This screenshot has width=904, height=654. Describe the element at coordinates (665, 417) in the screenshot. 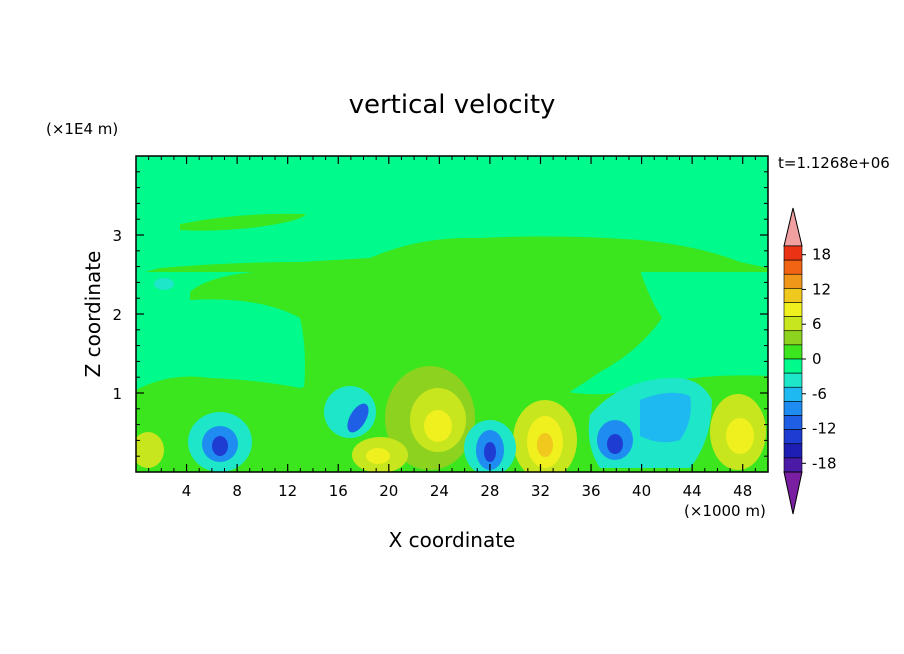

I see `downdraft-4b` at that location.